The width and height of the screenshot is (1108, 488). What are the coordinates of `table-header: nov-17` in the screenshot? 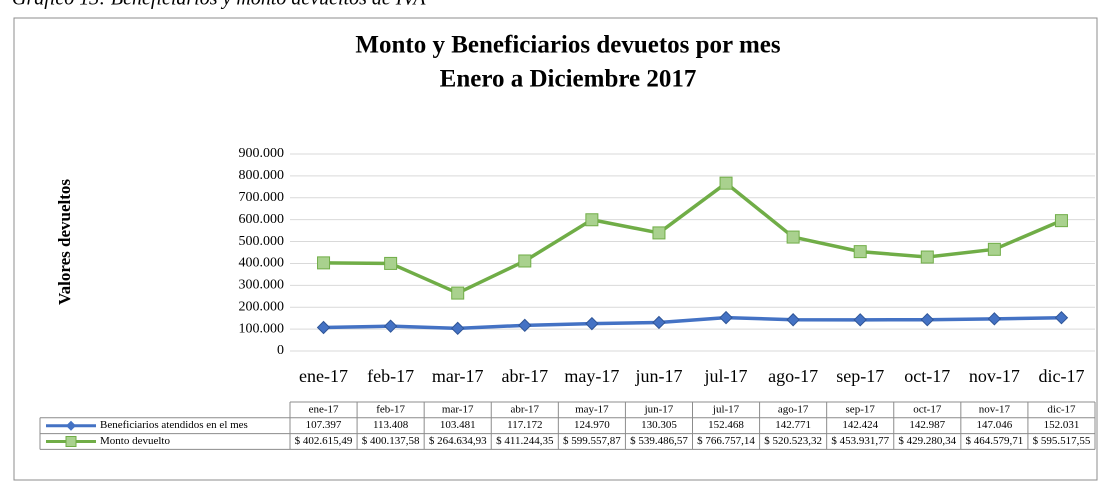 It's located at (995, 409).